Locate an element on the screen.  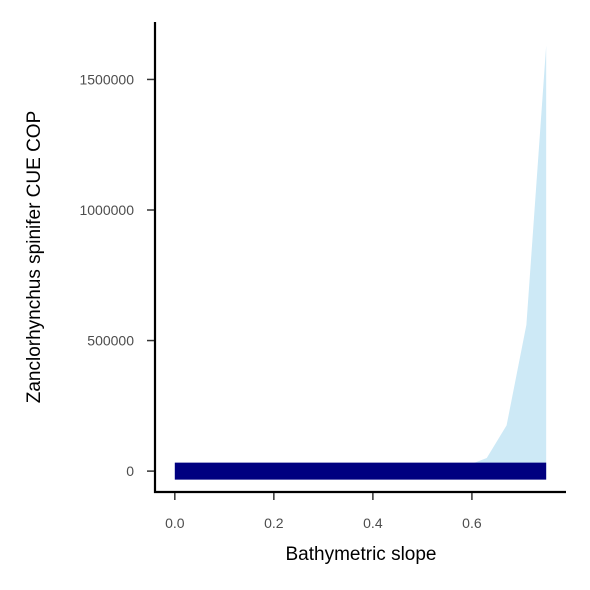
y-tick-label: 1500000 is located at coordinates (106, 79).